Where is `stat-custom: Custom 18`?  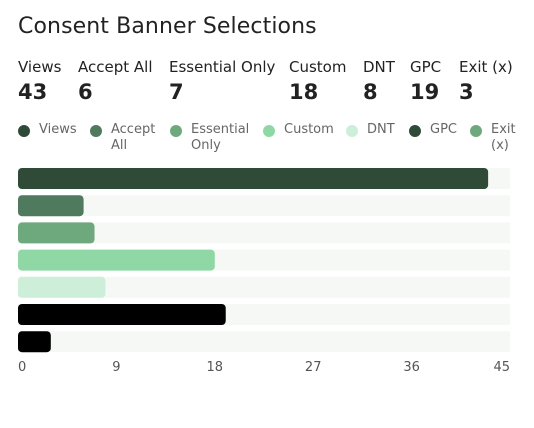 stat-custom: Custom 18 is located at coordinates (317, 81).